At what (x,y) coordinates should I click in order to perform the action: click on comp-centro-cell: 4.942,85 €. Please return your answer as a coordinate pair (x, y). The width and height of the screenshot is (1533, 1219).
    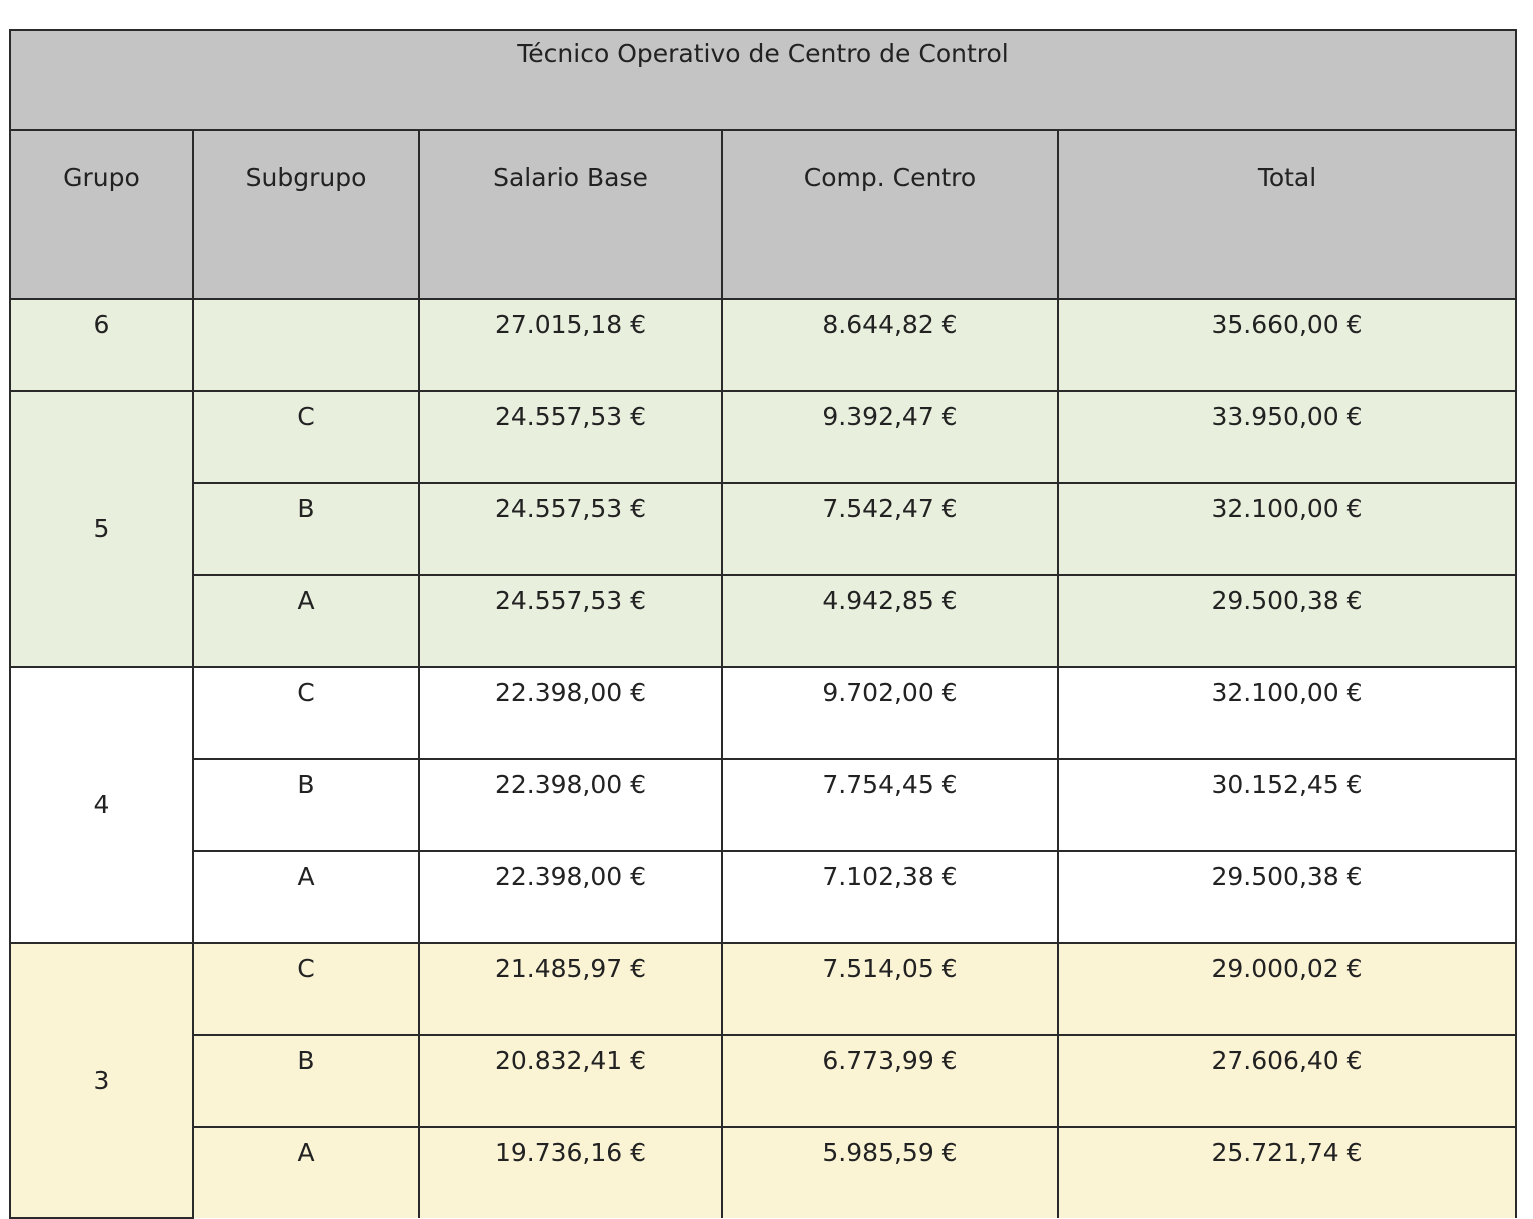
    Looking at the image, I should click on (890, 621).